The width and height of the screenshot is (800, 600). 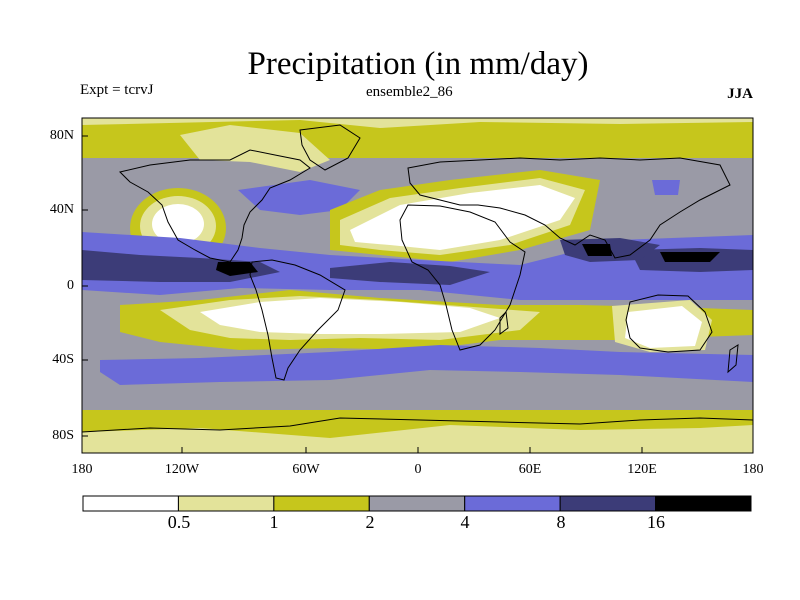 I want to click on lon-label-180w: 180, so click(x=82, y=469).